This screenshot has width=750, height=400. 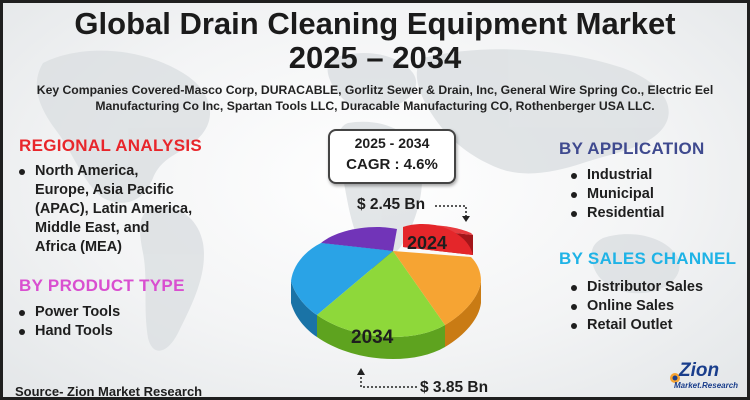 I want to click on regional-item-3: (APAC), Latin America,, so click(x=132, y=209).